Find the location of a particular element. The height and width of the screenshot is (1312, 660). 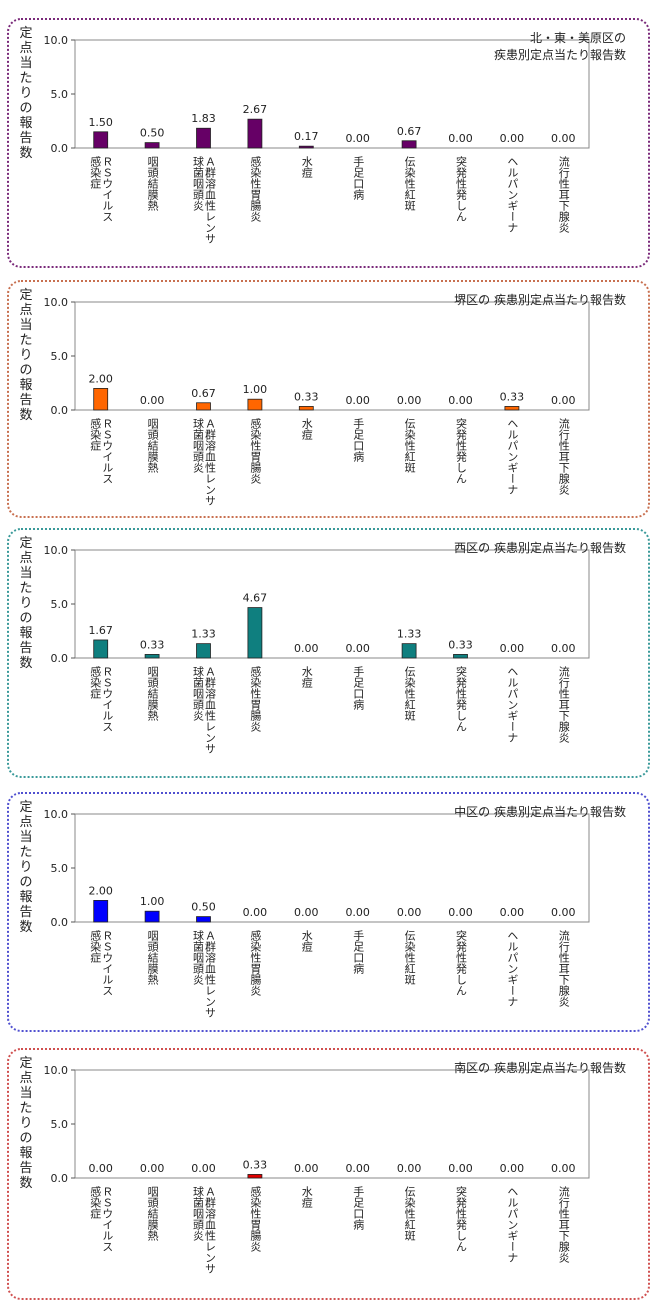

category-label: 流行性耳下腺炎 is located at coordinates (564, 194).